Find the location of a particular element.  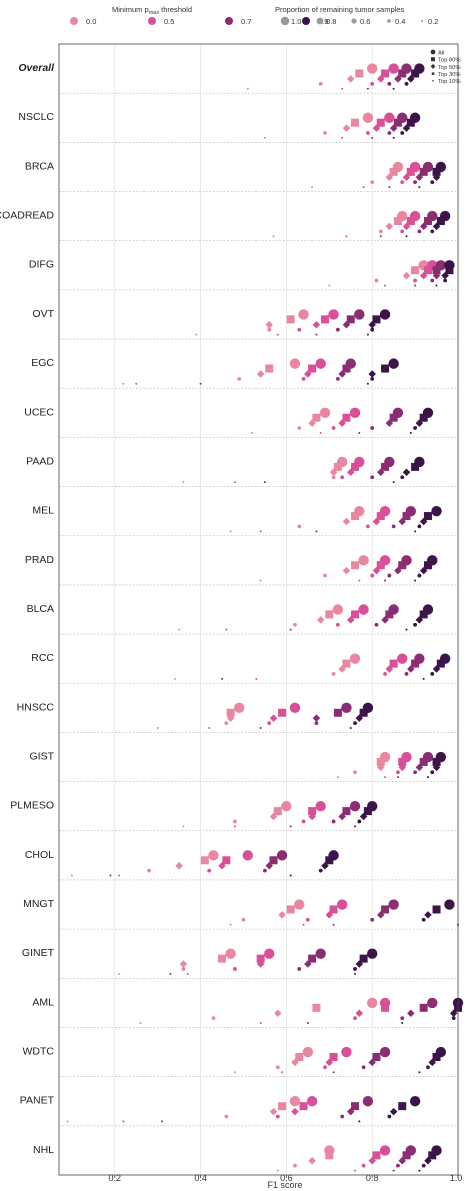

row-label: PLMESO is located at coordinates (32, 806).